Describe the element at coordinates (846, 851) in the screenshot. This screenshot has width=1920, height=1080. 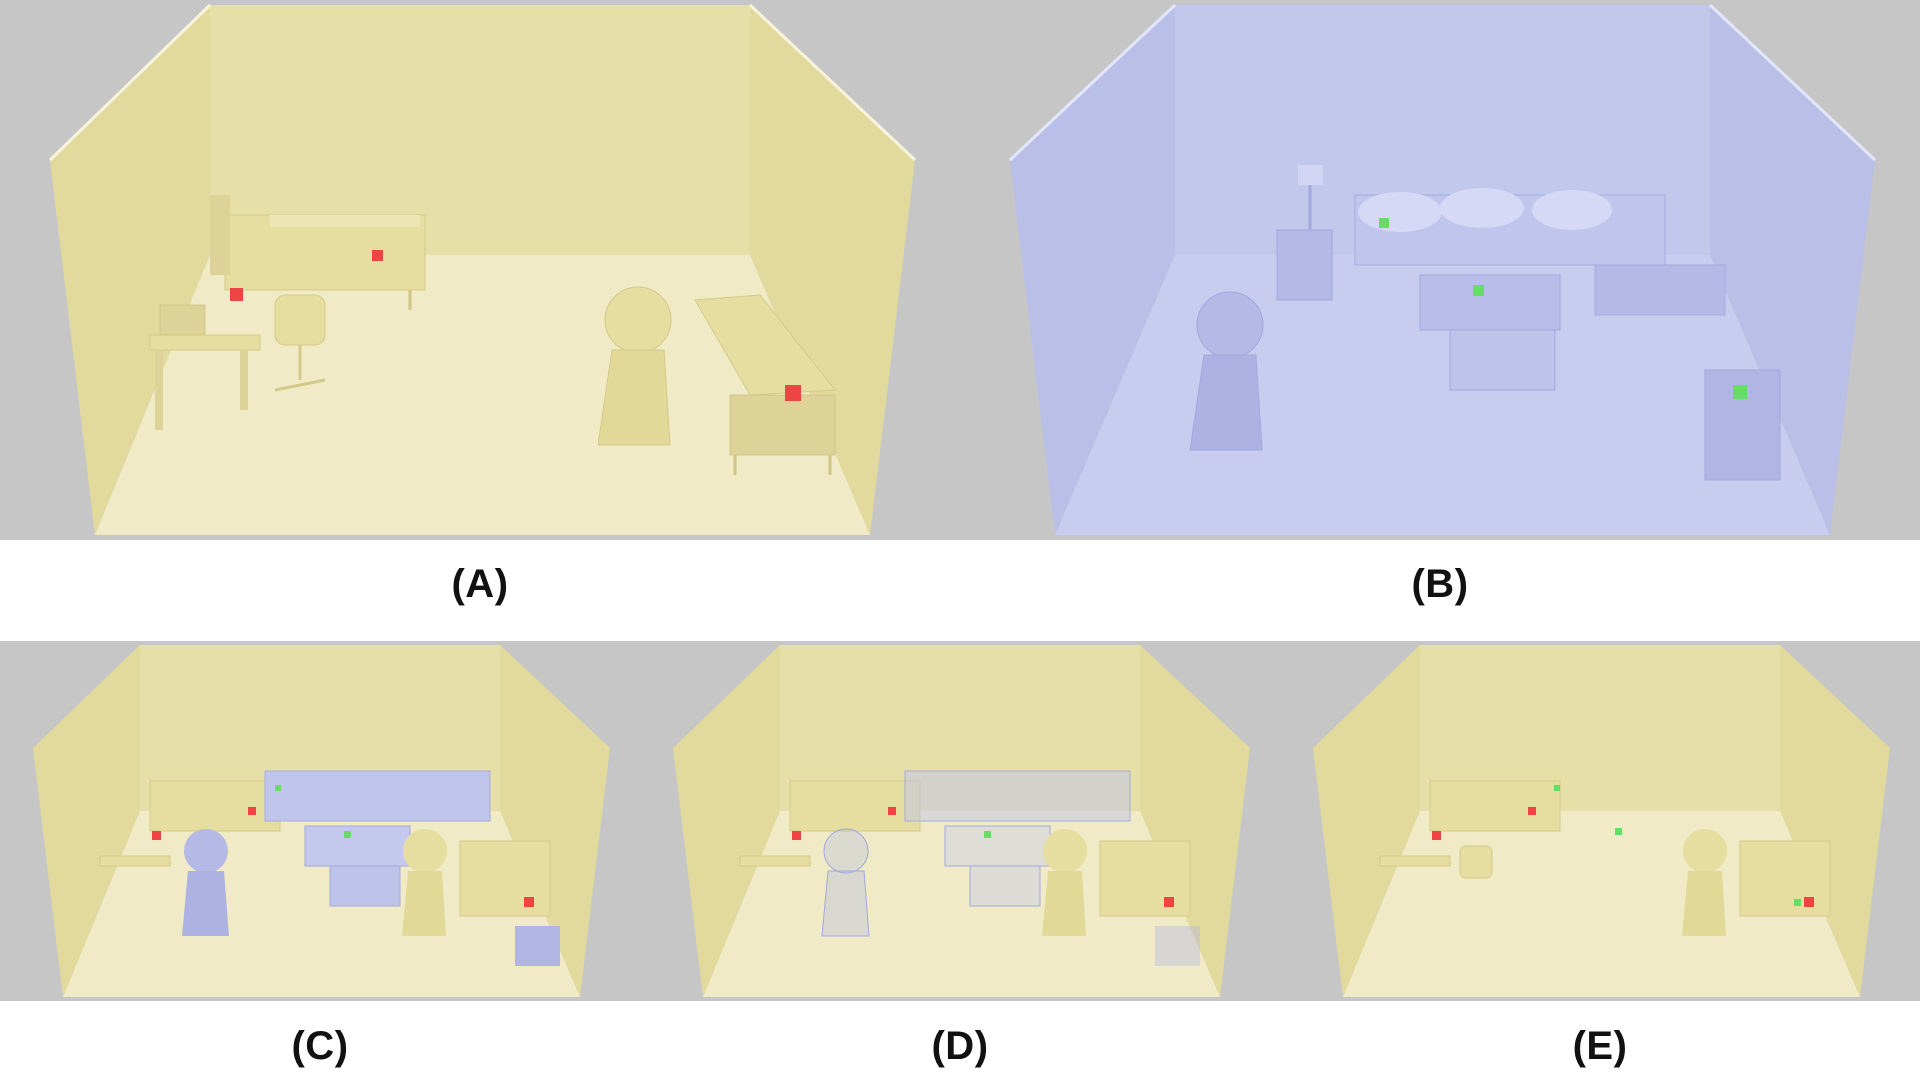
I see `transparent-pedestal` at that location.